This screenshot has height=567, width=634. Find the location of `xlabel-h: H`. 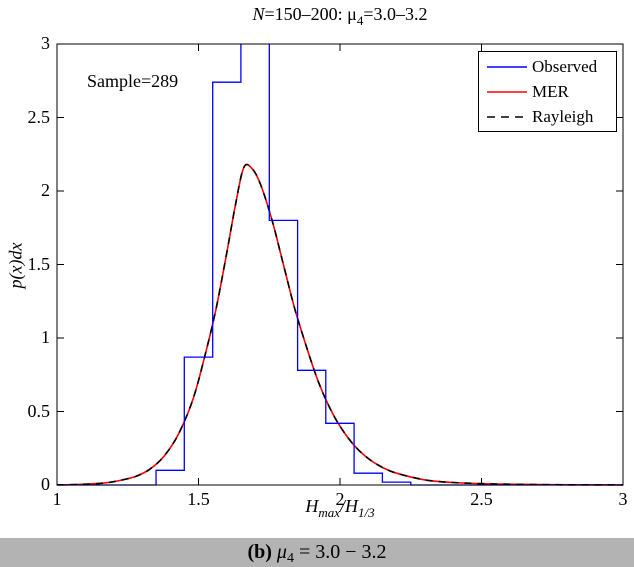

xlabel-h: H is located at coordinates (312, 506).